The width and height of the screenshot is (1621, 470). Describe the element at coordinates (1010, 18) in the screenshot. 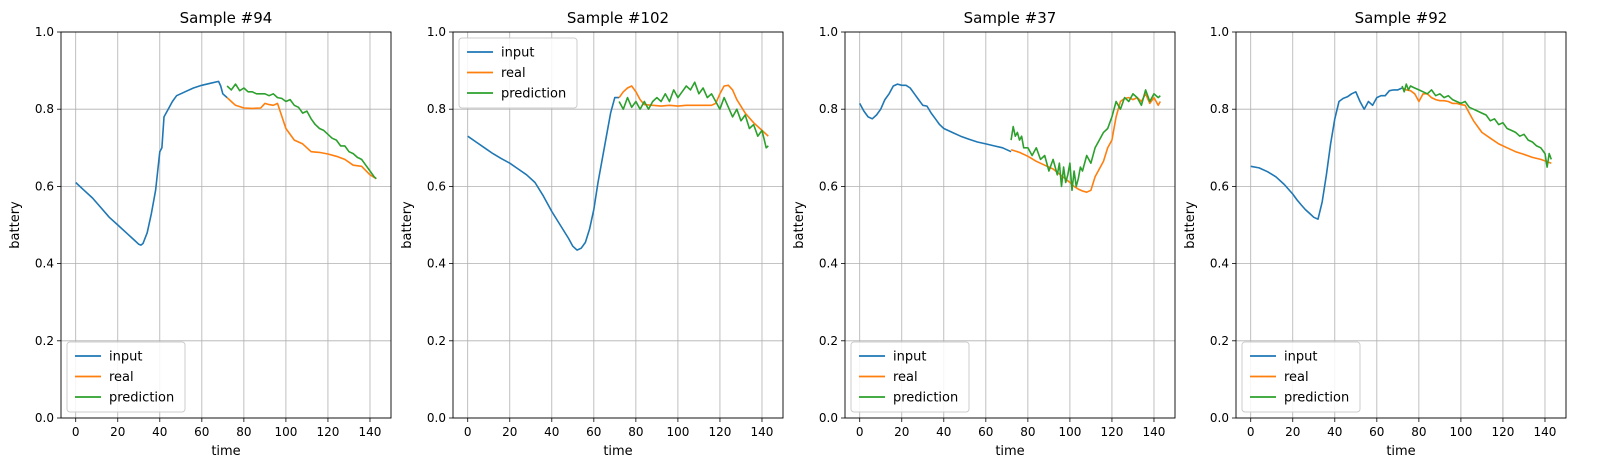

I see `chart-title: Sample #37` at that location.